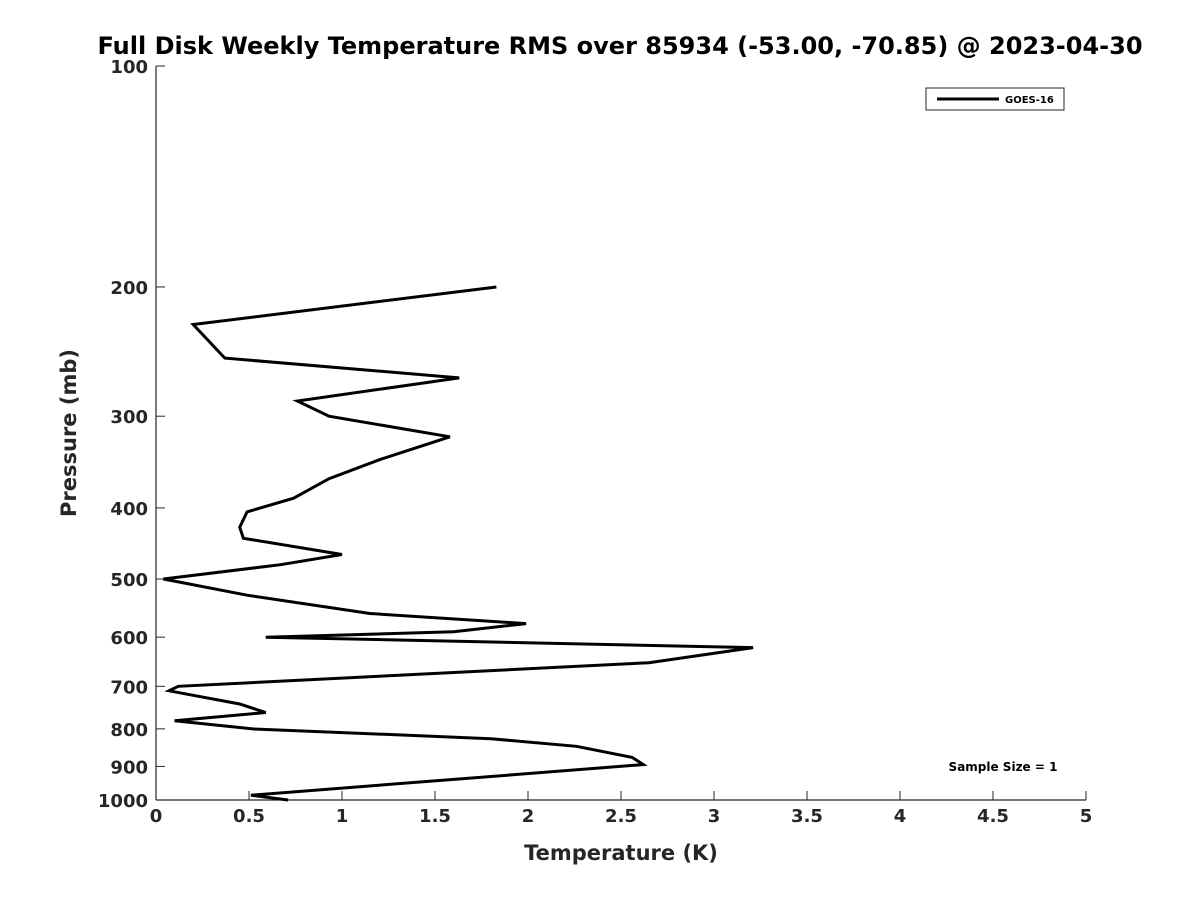 The width and height of the screenshot is (1200, 900). I want to click on x-tick-label: 2.5, so click(621, 816).